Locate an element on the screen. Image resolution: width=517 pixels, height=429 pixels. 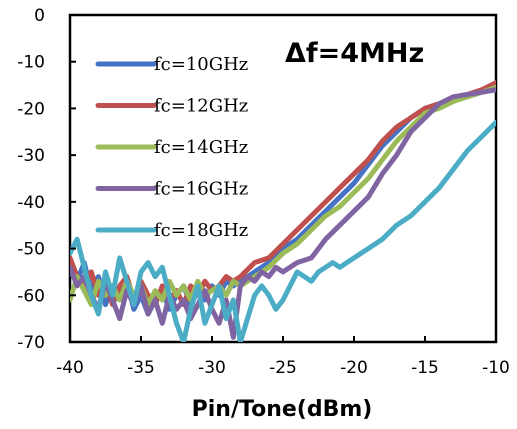
y-tick-label: 0 is located at coordinates (39, 16).